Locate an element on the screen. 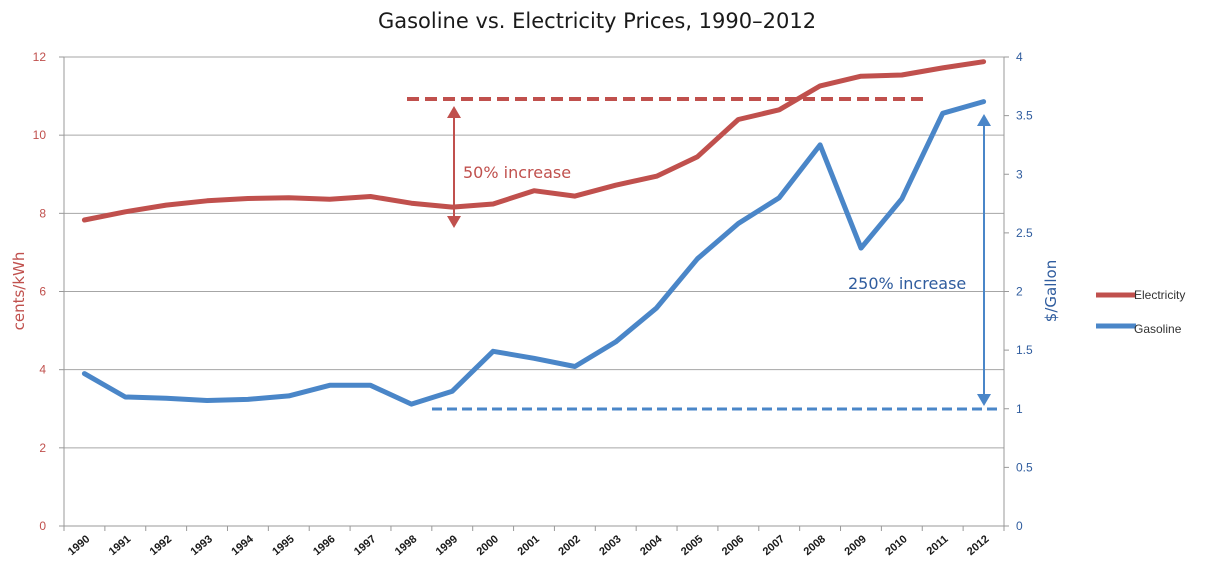 This screenshot has width=1209, height=575. x-tick-label: 1995 is located at coordinates (283, 545).